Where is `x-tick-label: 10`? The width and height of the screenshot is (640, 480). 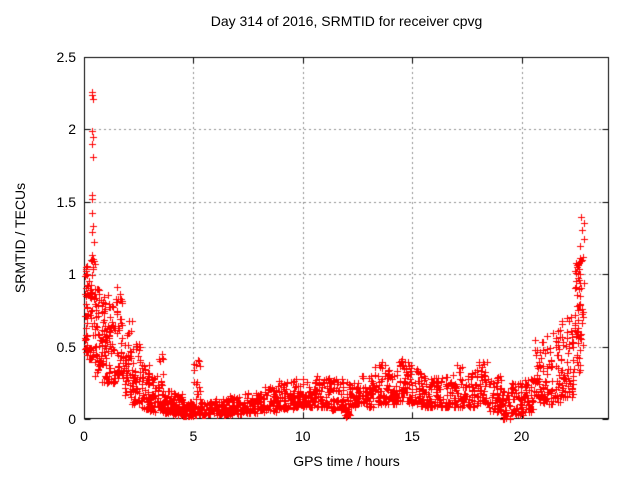
x-tick-label: 10 is located at coordinates (302, 436).